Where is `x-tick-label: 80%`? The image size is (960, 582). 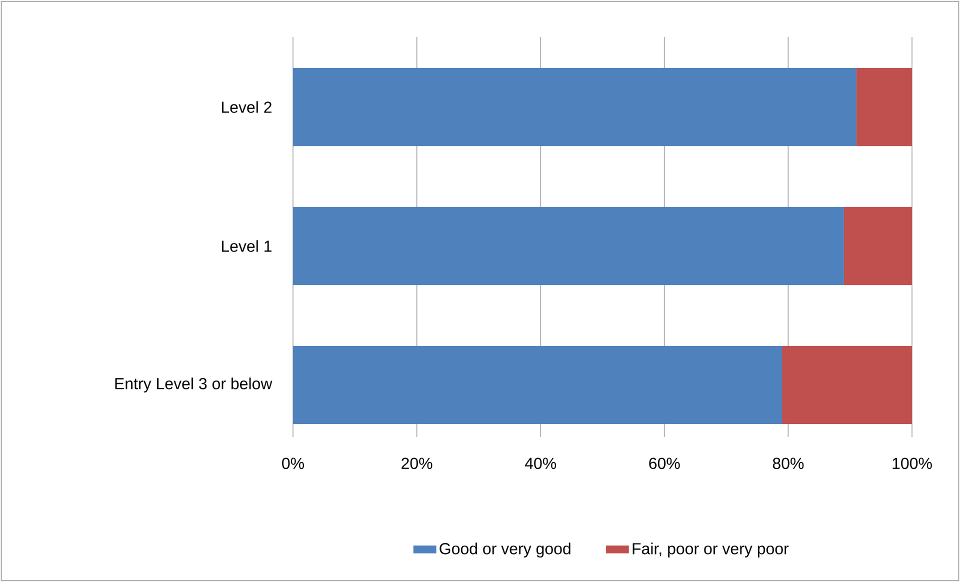 x-tick-label: 80% is located at coordinates (788, 464).